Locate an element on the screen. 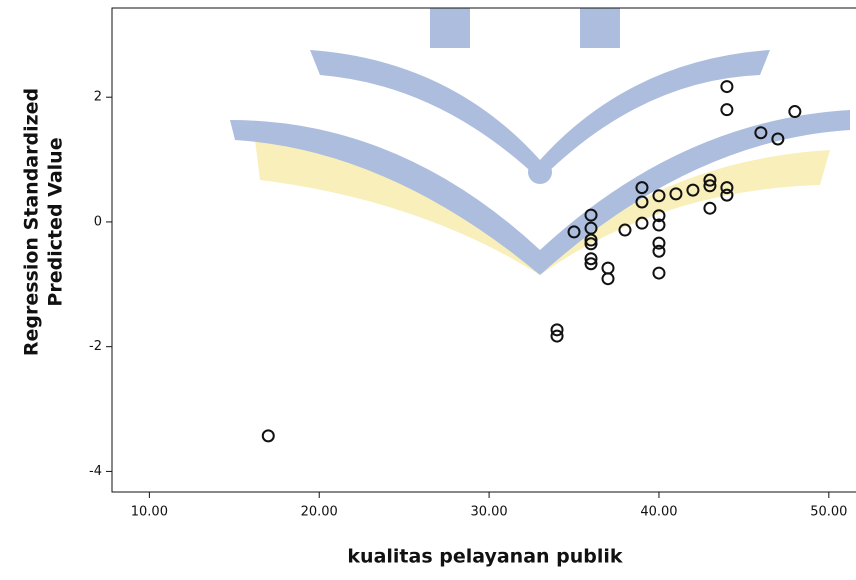 This screenshot has height=580, width=856. x-tick-label: 50.00 is located at coordinates (828, 512).